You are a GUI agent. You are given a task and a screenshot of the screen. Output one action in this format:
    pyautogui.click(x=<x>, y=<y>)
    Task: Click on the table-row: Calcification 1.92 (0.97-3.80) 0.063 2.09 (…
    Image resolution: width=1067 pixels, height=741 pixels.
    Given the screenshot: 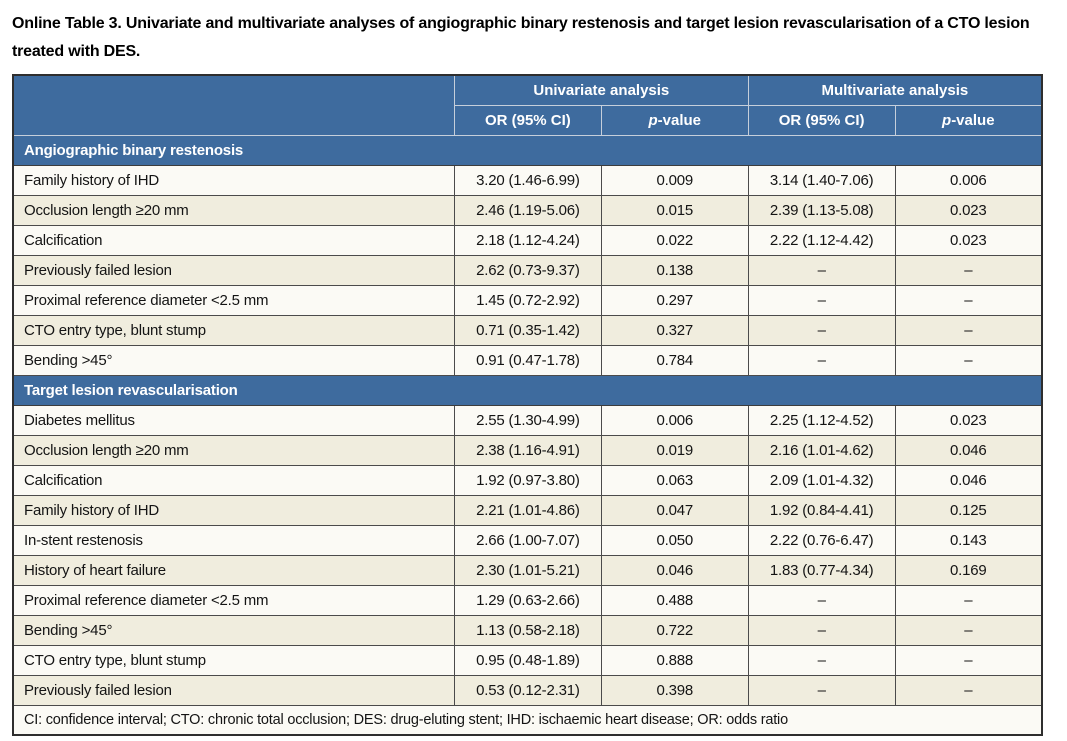 What is the action you would take?
    pyautogui.click(x=527, y=480)
    